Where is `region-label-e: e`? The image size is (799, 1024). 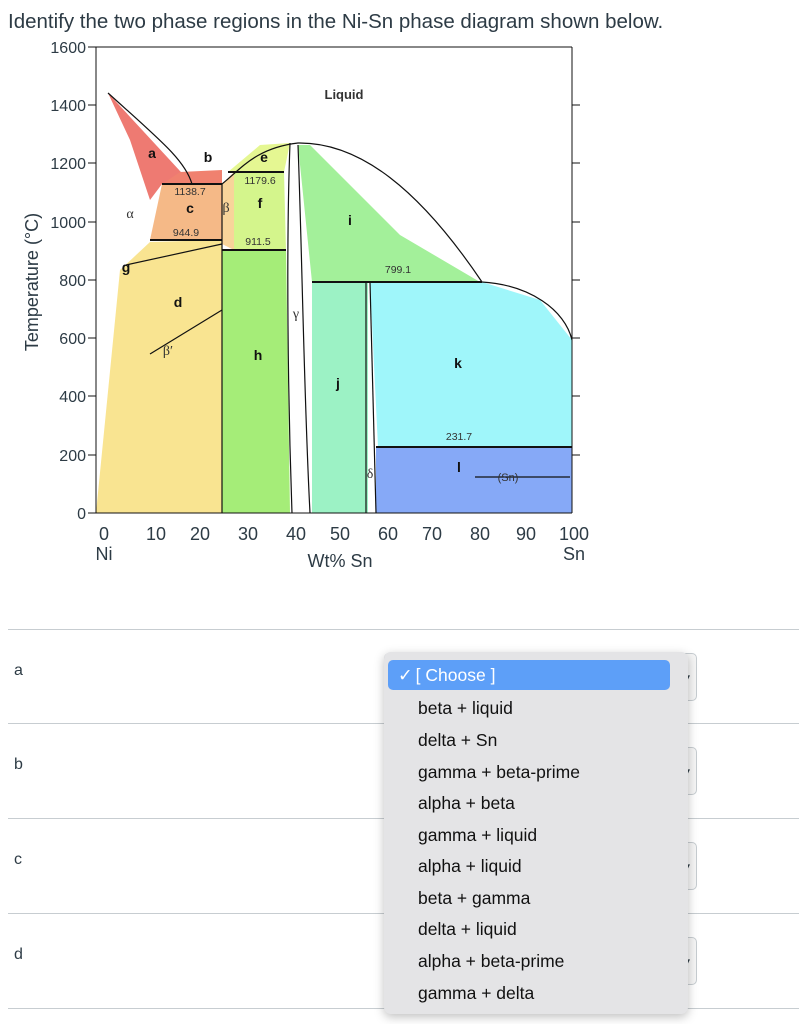
region-label-e: e is located at coordinates (264, 157).